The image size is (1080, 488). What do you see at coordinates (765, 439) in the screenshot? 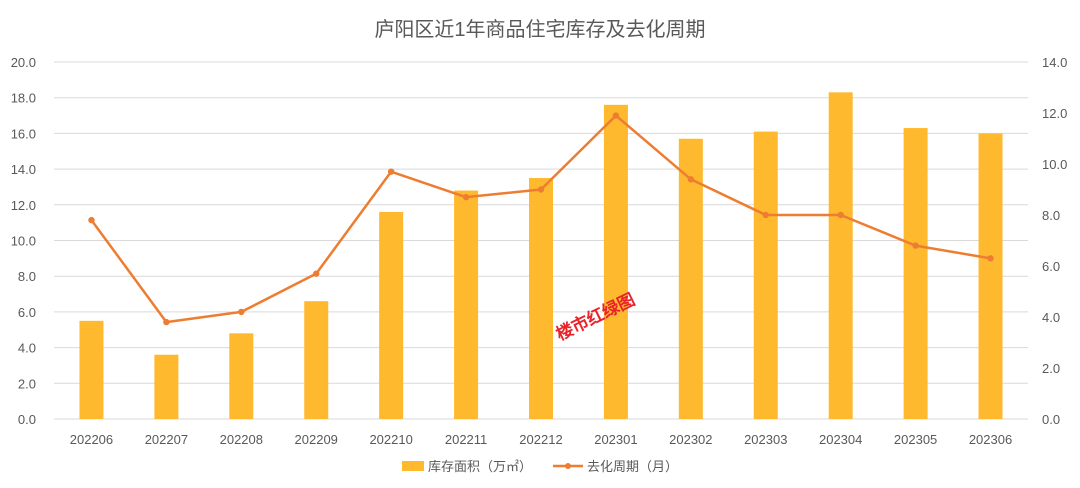
I see `x-axis-tick-label: 202303` at bounding box center [765, 439].